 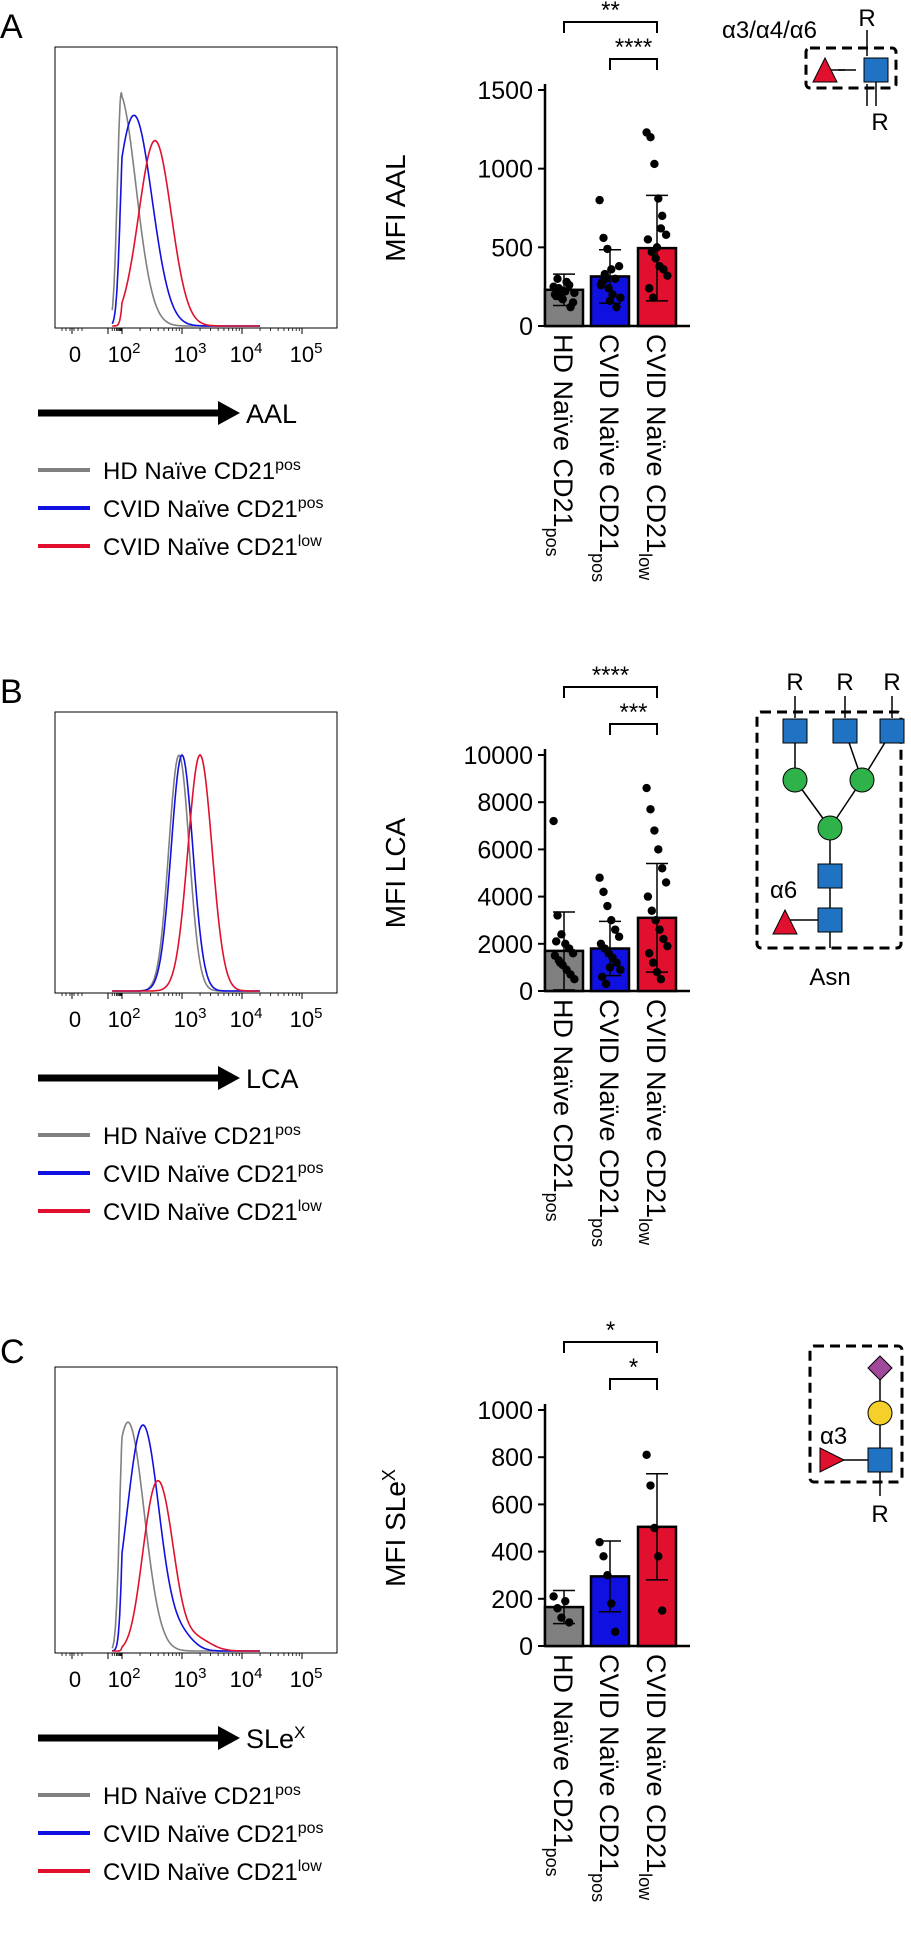 I want to click on glycan-A: α3/α4/α6 R R, so click(x=810, y=70).